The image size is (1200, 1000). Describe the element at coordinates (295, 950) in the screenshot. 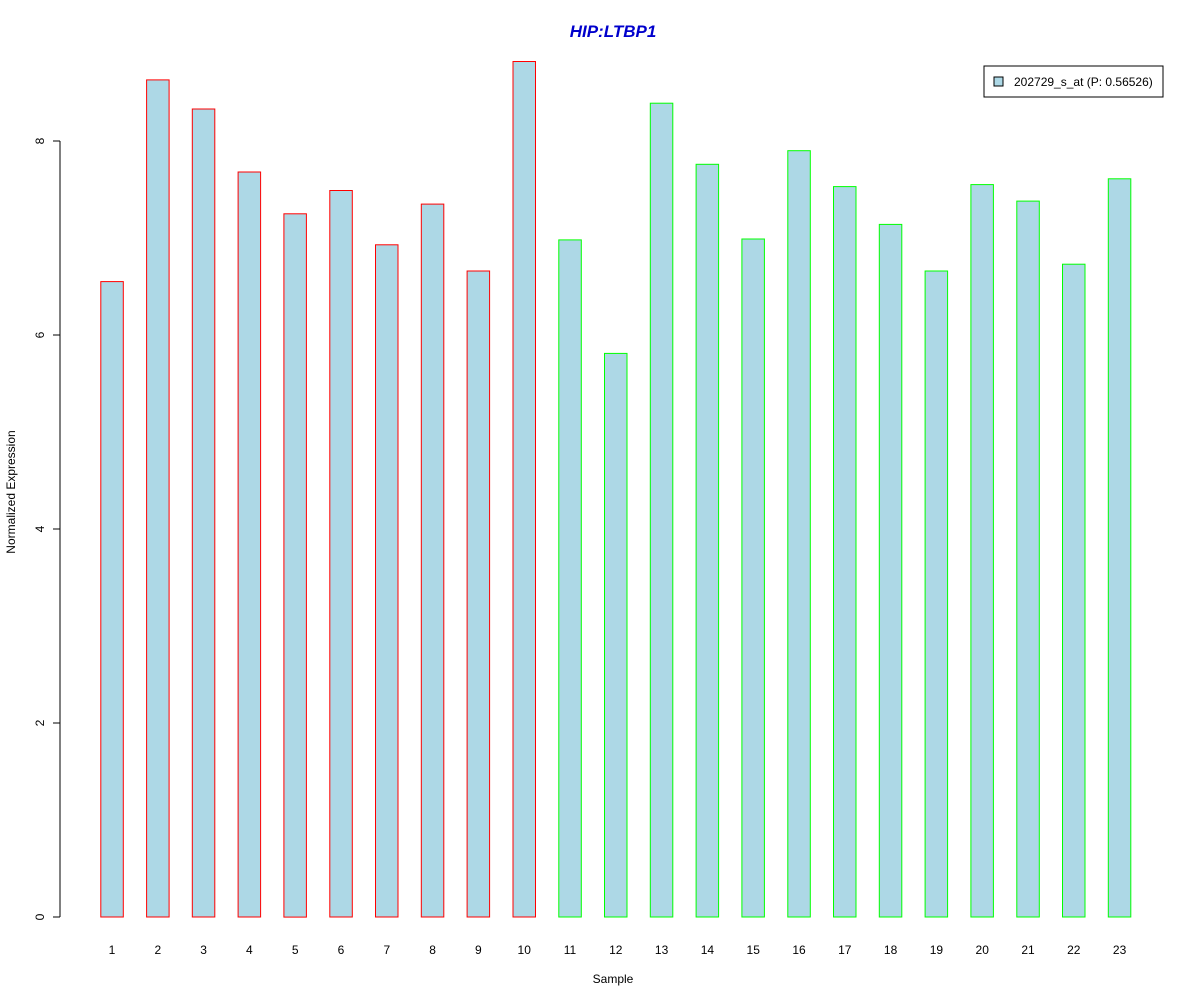

I see `x-tick-label: 5` at that location.